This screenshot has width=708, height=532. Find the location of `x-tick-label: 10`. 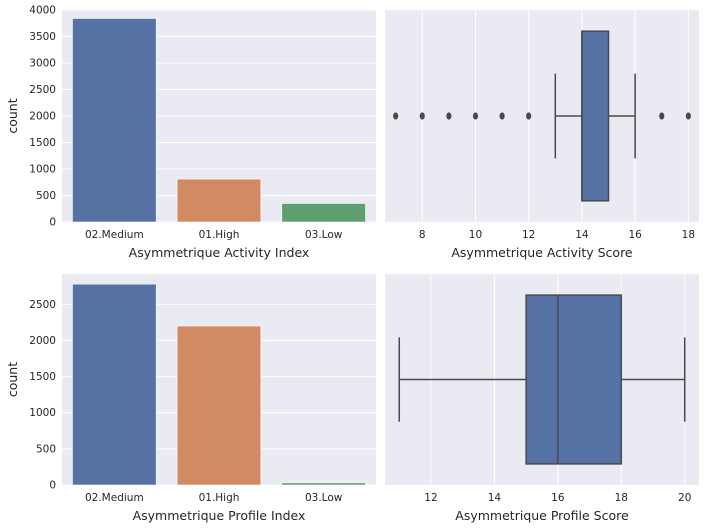

x-tick-label: 10 is located at coordinates (475, 235).